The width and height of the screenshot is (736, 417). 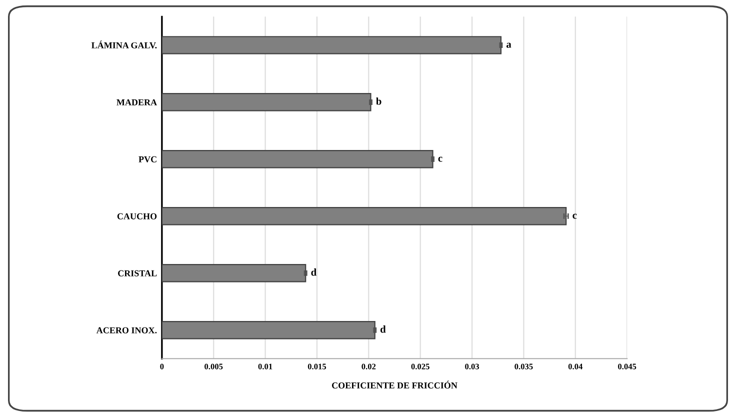 What do you see at coordinates (523, 367) in the screenshot?
I see `x-tick-label: 0.035` at bounding box center [523, 367].